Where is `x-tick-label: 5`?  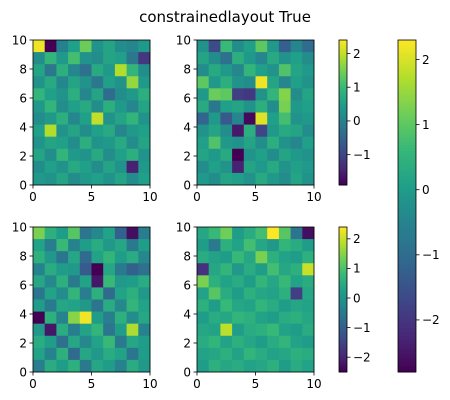 x-tick-label: 5 is located at coordinates (256, 384).